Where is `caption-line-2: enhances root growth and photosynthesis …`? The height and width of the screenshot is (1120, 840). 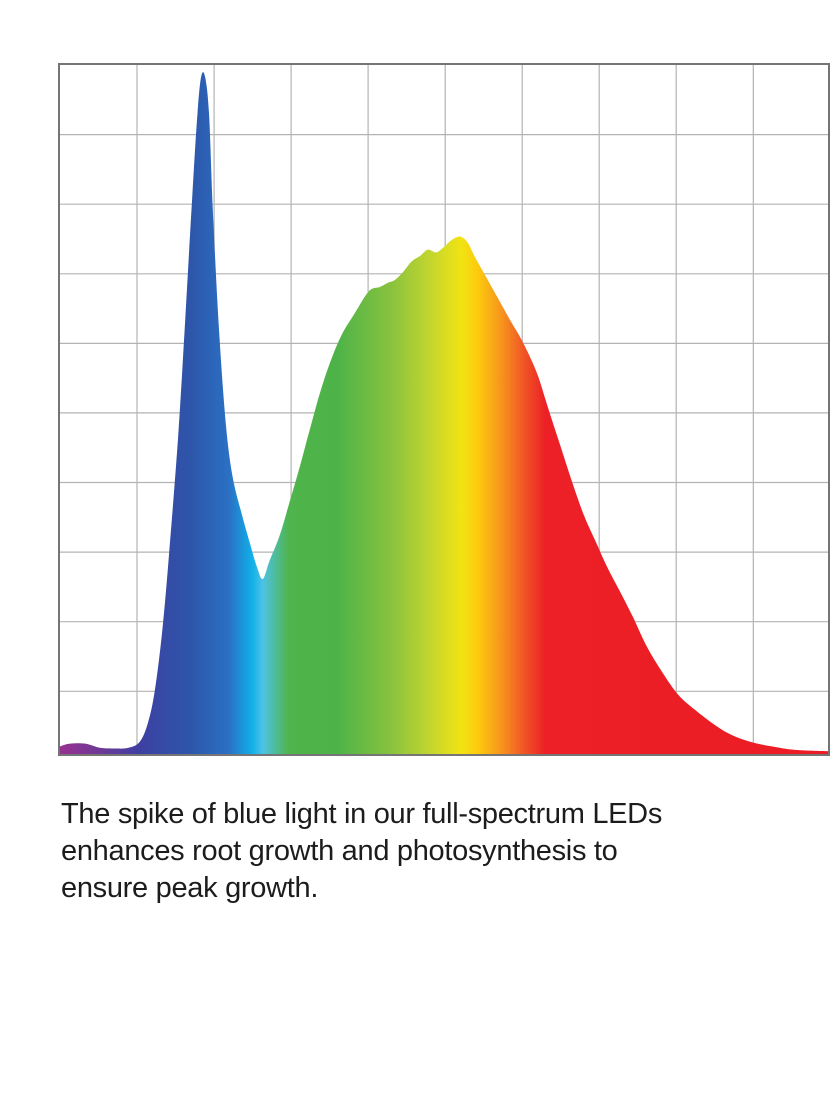 caption-line-2: enhances root growth and photosynthesis … is located at coordinates (339, 851).